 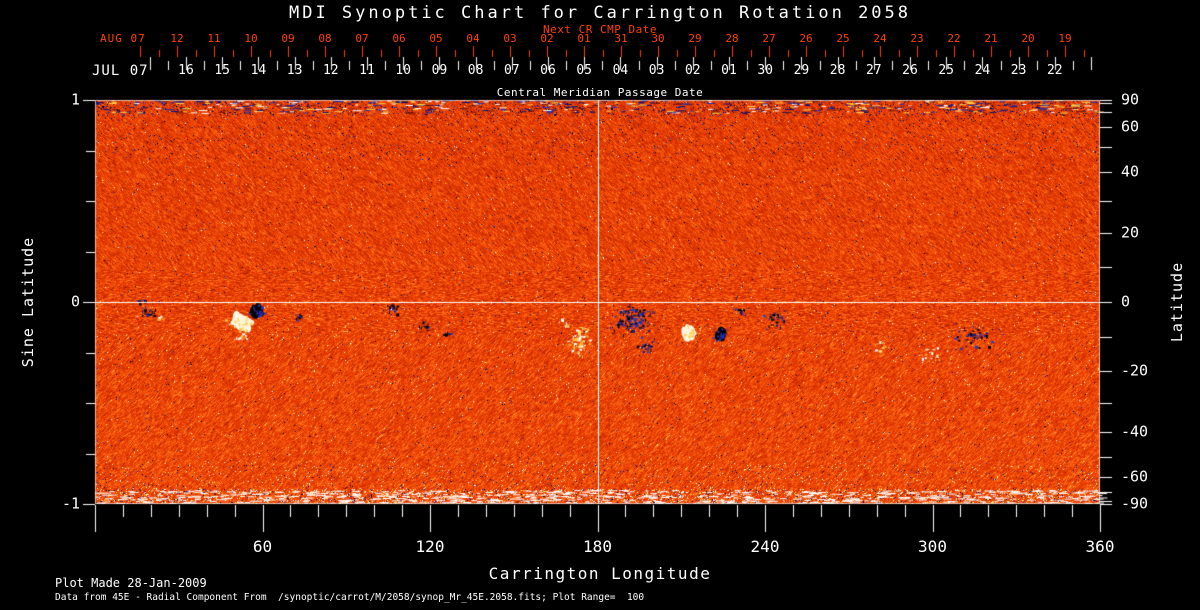 What do you see at coordinates (1100, 546) in the screenshot?
I see `longitude-tick-label: 360` at bounding box center [1100, 546].